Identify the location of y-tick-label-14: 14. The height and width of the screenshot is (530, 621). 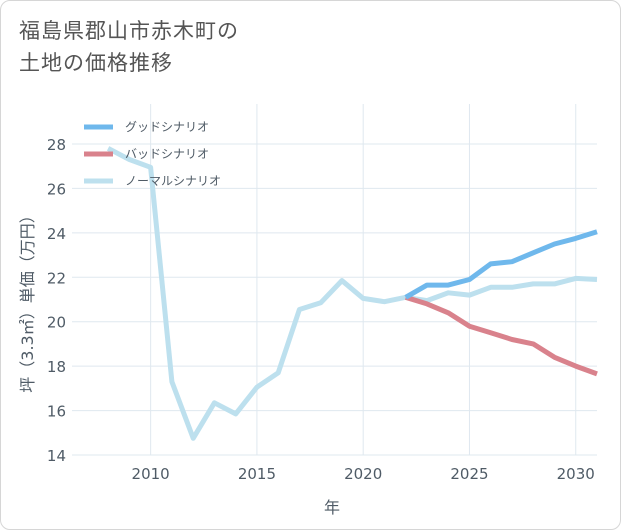
(56, 456).